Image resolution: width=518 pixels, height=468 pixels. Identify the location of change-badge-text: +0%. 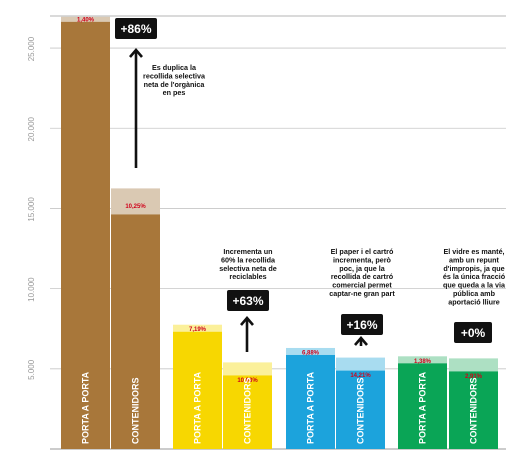
(473, 333).